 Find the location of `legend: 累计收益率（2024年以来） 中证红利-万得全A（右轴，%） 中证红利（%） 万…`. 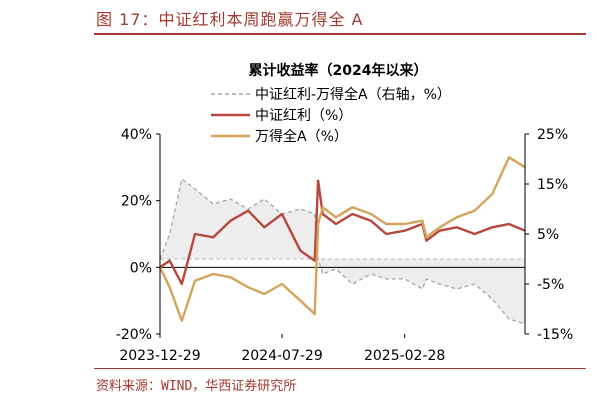

legend: 累计收益率（2024年以来） 中证红利-万得全A（右轴，%） 中证红利（%） 万… is located at coordinates (331, 103).